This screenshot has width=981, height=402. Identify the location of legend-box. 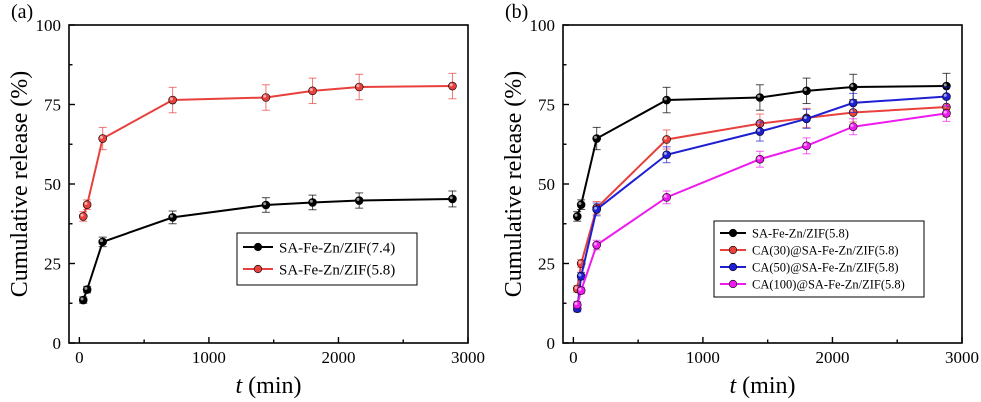
(327, 259).